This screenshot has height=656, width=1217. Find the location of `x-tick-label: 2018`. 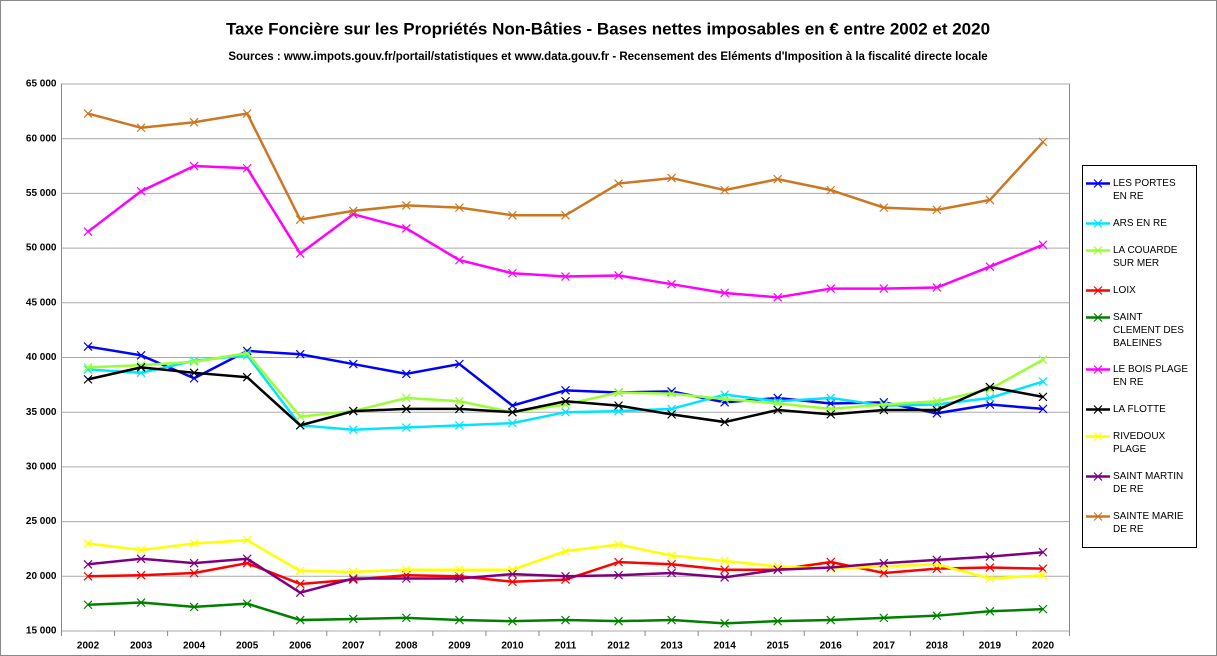

x-tick-label: 2018 is located at coordinates (937, 646).